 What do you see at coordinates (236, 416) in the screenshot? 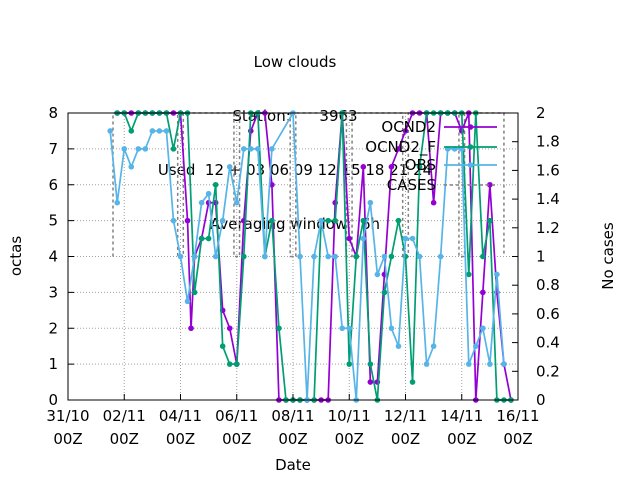
I see `x-tick-label-date: 06/11` at bounding box center [236, 416].